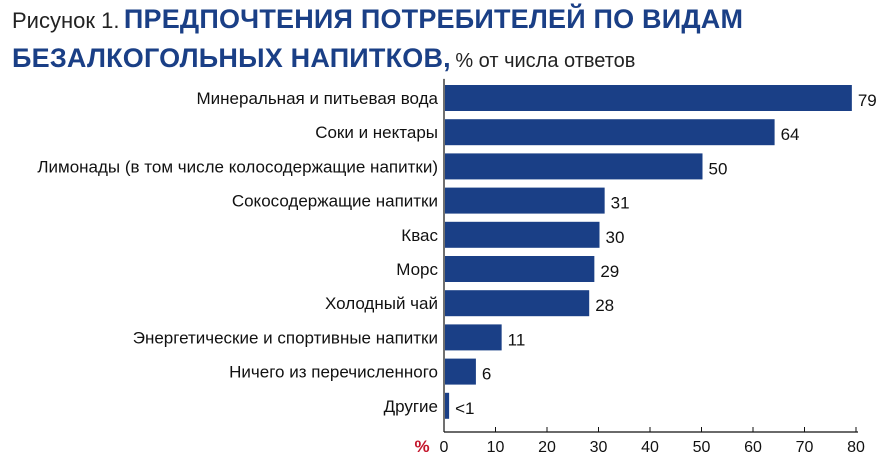 The height and width of the screenshot is (462, 894). I want to click on value-label-5: 29, so click(609, 271).